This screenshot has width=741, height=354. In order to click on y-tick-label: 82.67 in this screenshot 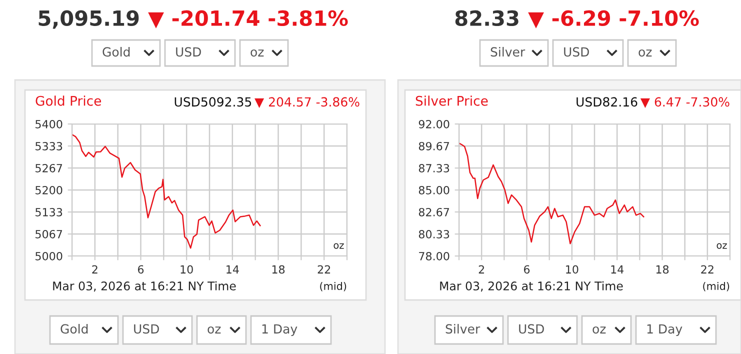, I will do `click(434, 212)`.